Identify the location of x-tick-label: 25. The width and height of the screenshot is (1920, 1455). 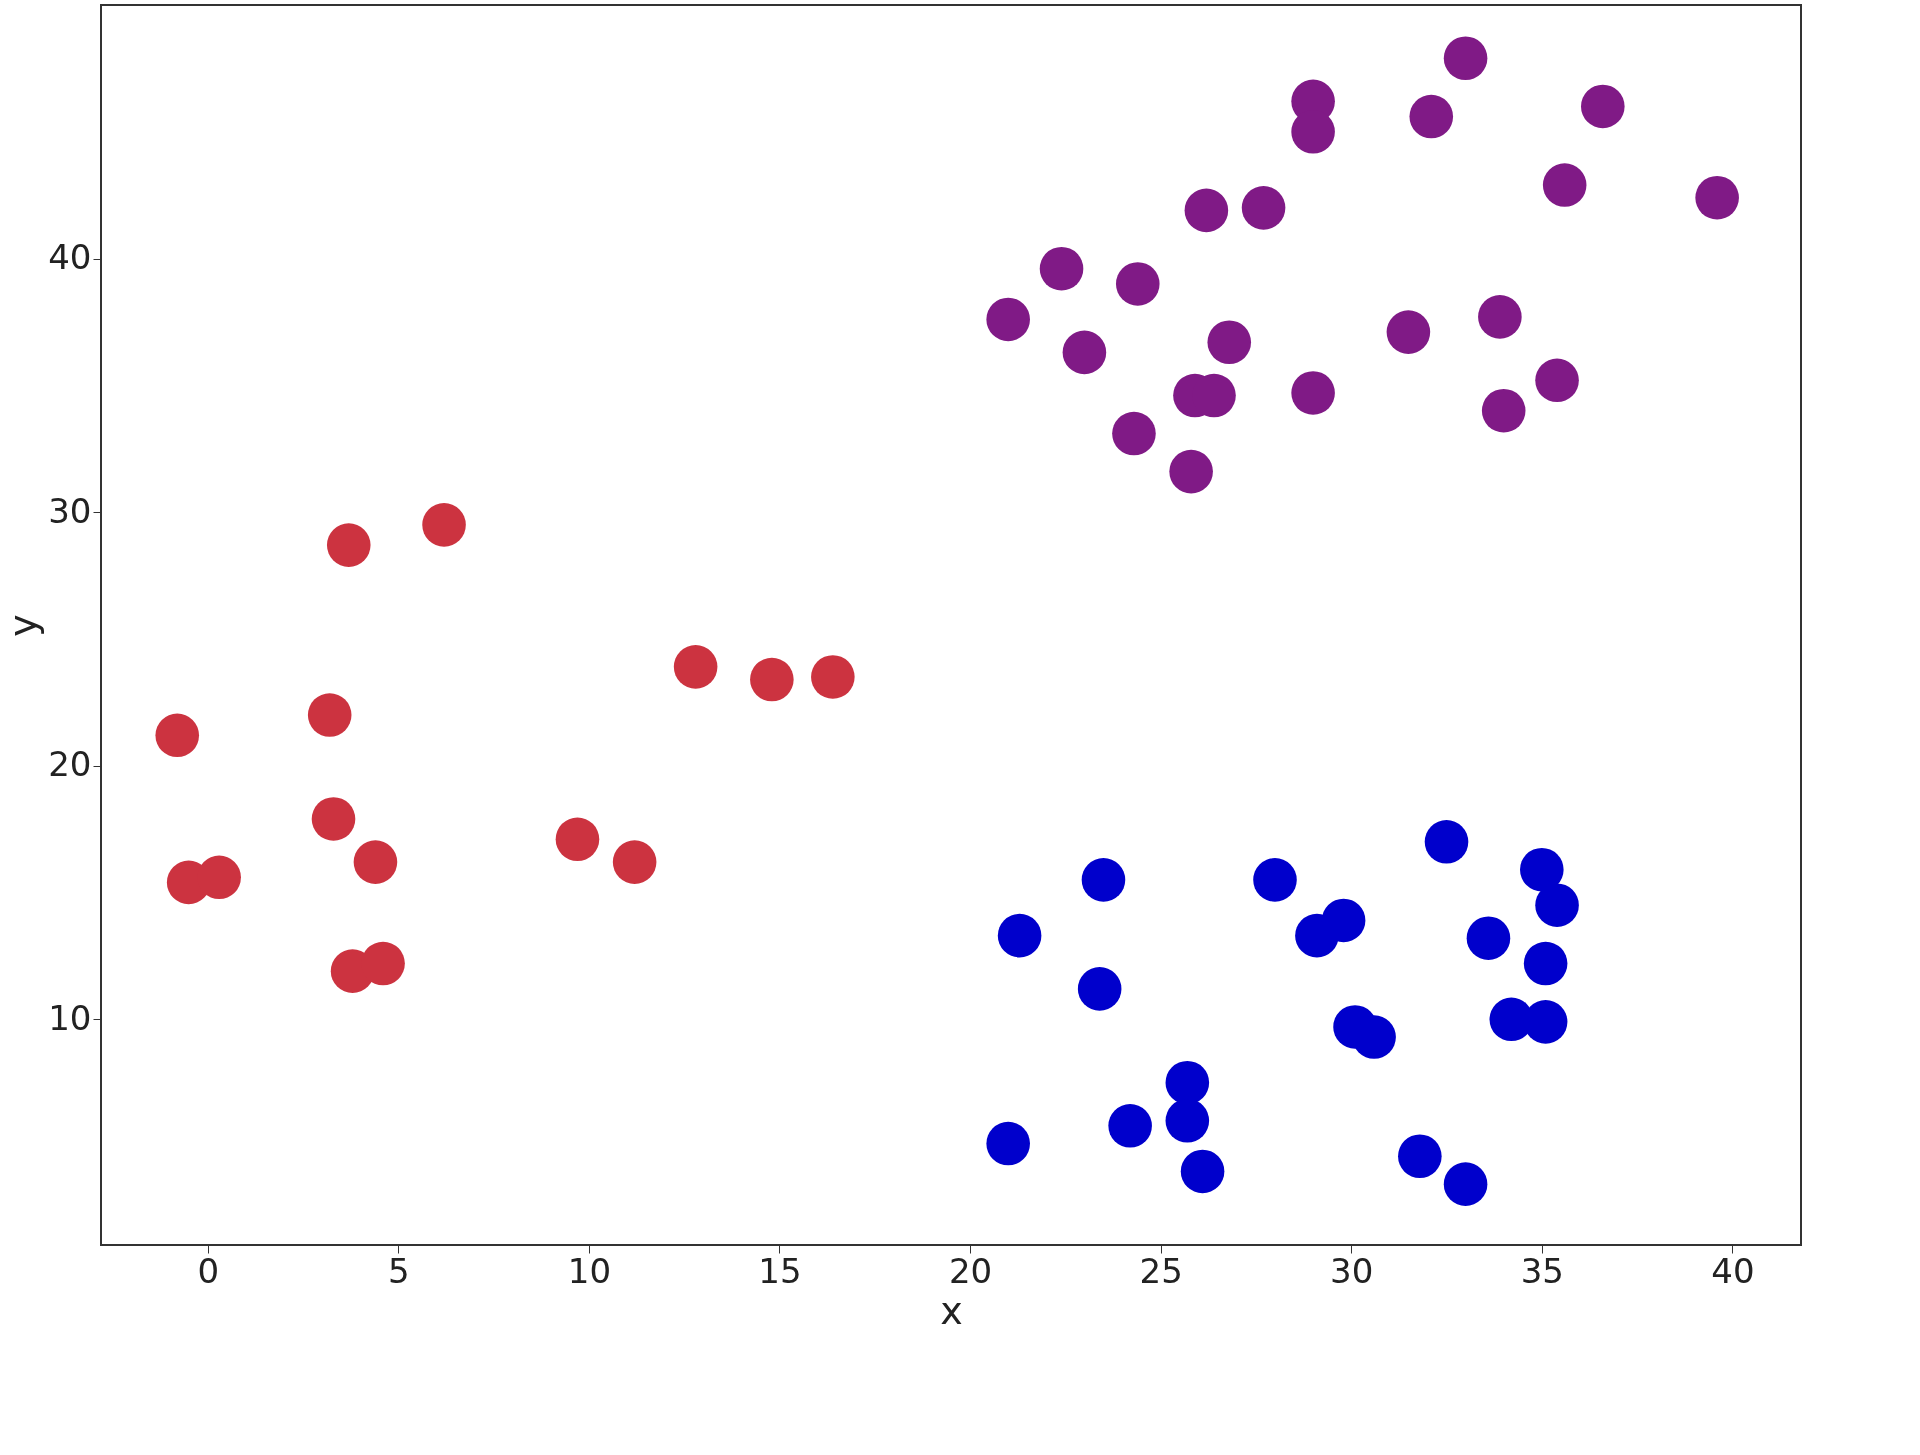
(1161, 1270).